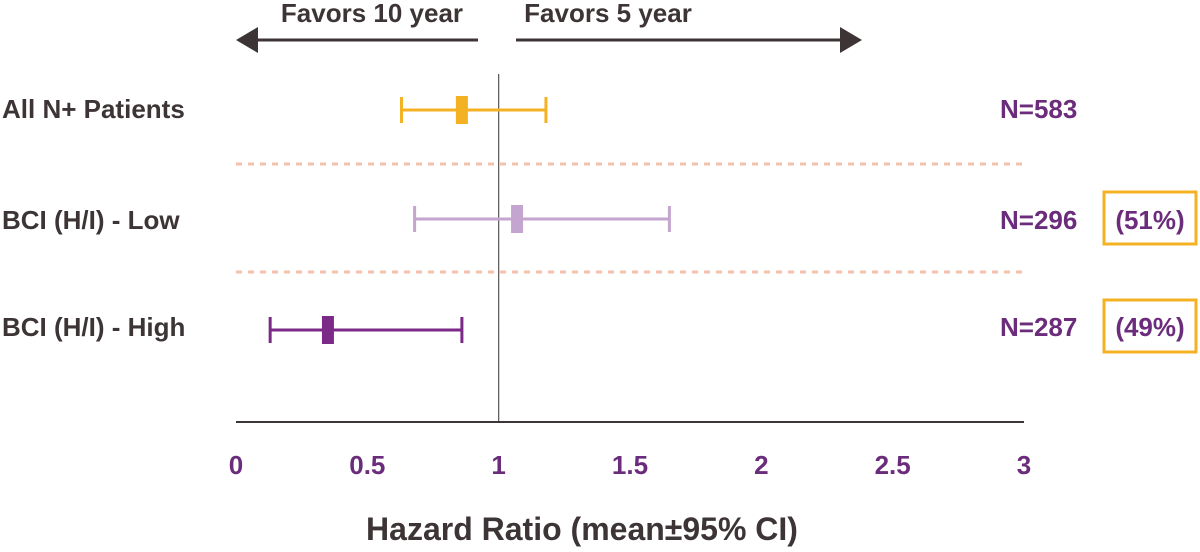  I want to click on favors-left-label: Favors 10 year, so click(372, 14).